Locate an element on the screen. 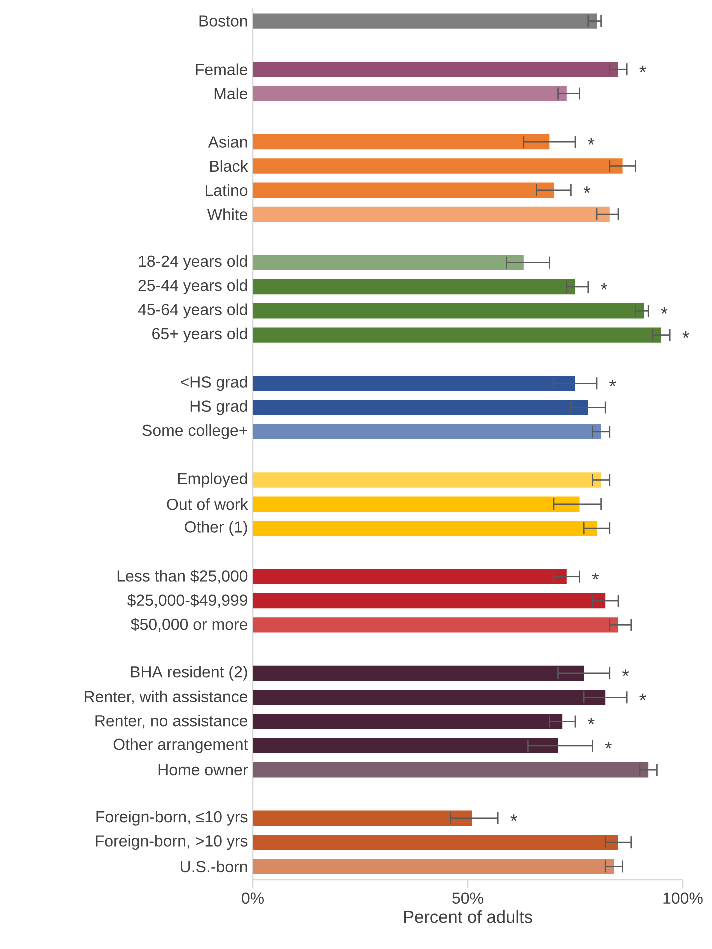 Image resolution: width=712 pixels, height=949 pixels. y-tick-label: Latino is located at coordinates (227, 190).